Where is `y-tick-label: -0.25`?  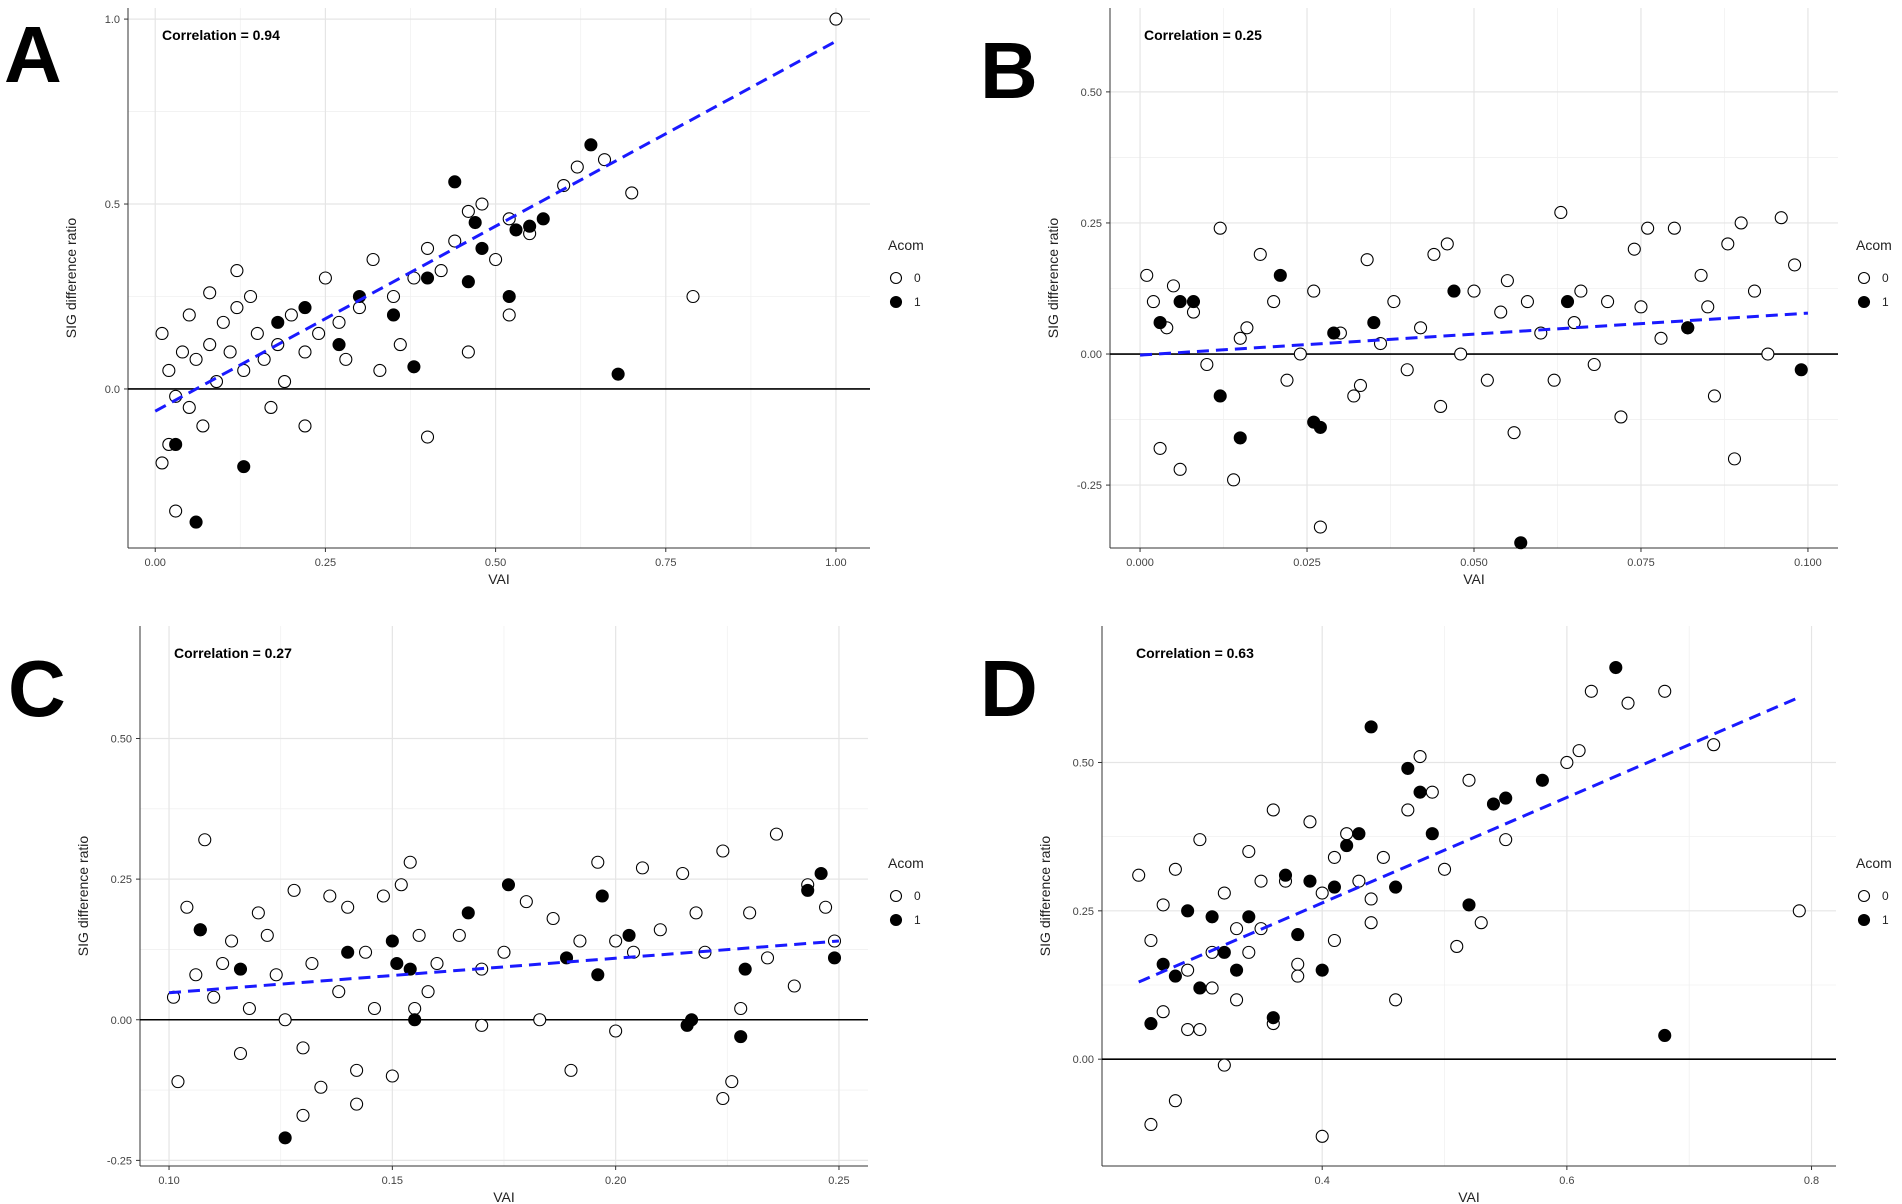
y-tick-label: -0.25 is located at coordinates (1089, 486).